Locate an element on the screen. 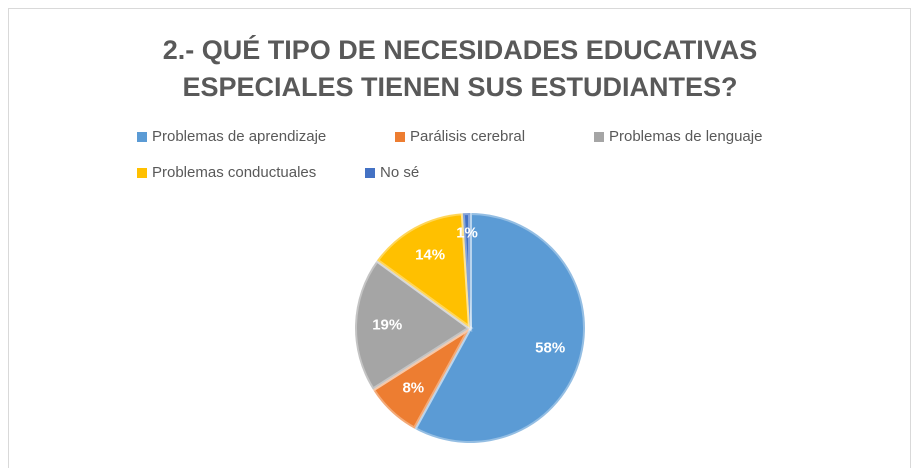  data-label: 14% is located at coordinates (430, 254).